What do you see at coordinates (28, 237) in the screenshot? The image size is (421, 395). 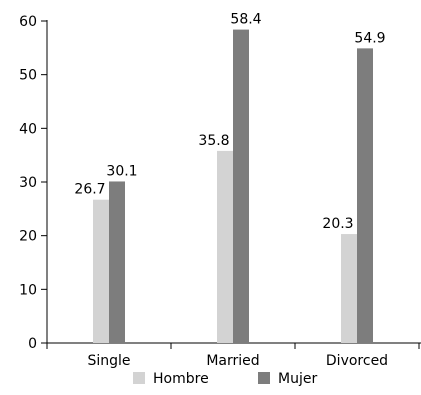 I see `y-tick-label: 20` at bounding box center [28, 237].